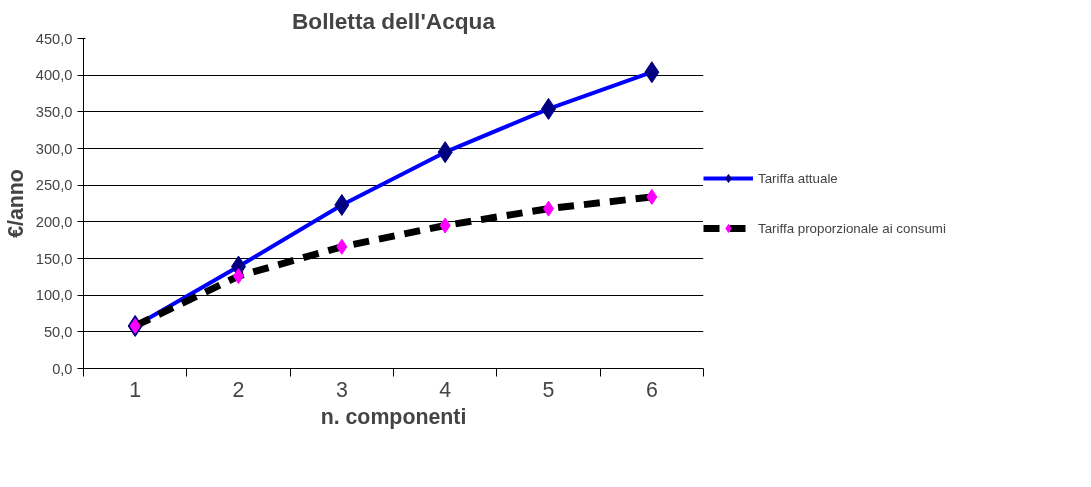 This screenshot has height=487, width=1091. What do you see at coordinates (798, 178) in the screenshot?
I see `legend-label: Tariffa attuale` at bounding box center [798, 178].